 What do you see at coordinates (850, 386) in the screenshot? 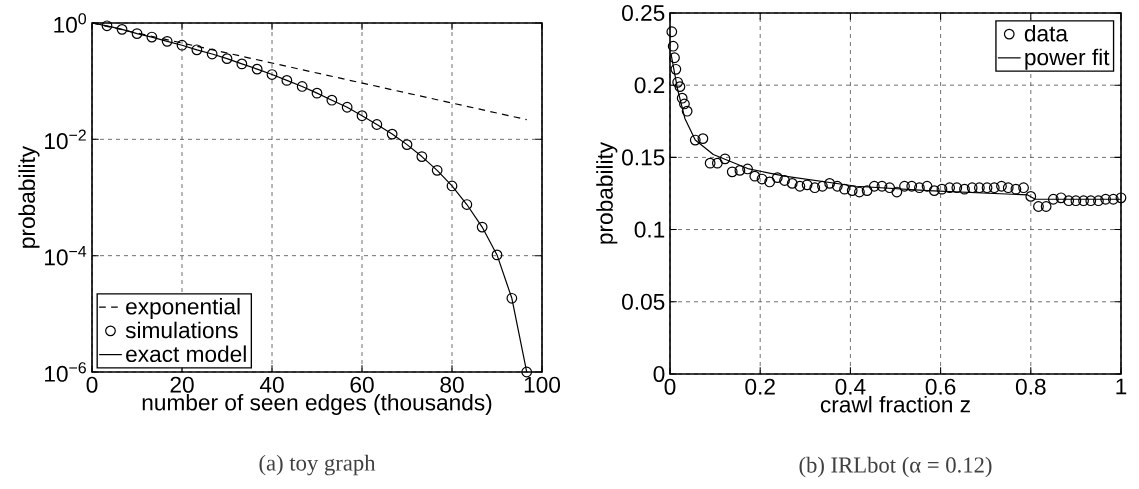
I see `x-tick-label: 0.4` at bounding box center [850, 386].